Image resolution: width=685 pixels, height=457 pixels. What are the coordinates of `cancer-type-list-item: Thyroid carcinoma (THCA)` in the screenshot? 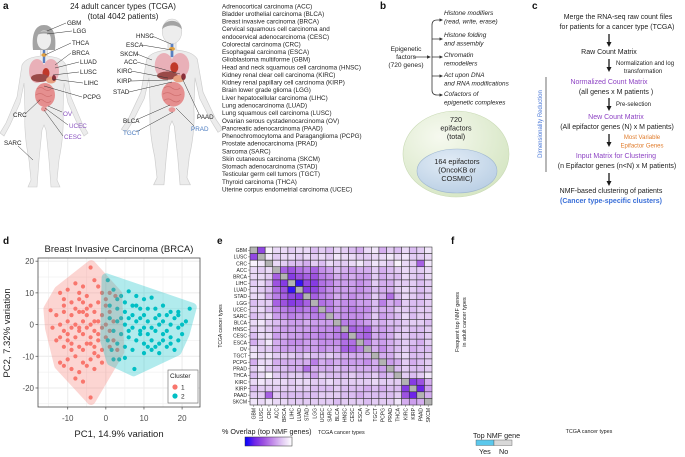 It's located at (259, 182).